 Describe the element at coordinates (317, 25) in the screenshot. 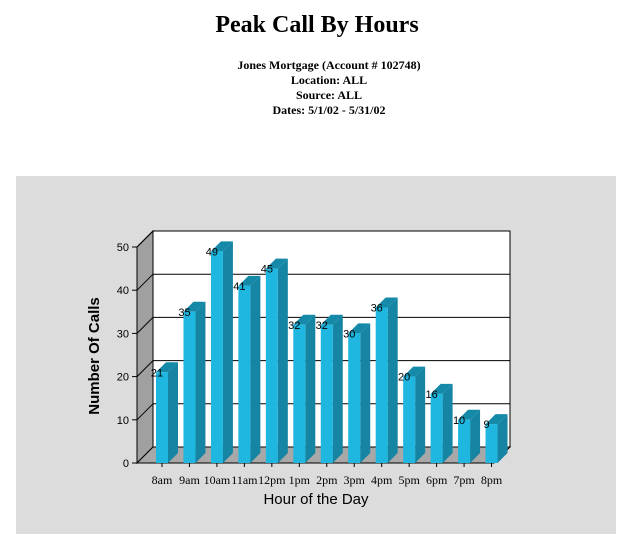

I see `report-title: Peak Call By Hours` at that location.